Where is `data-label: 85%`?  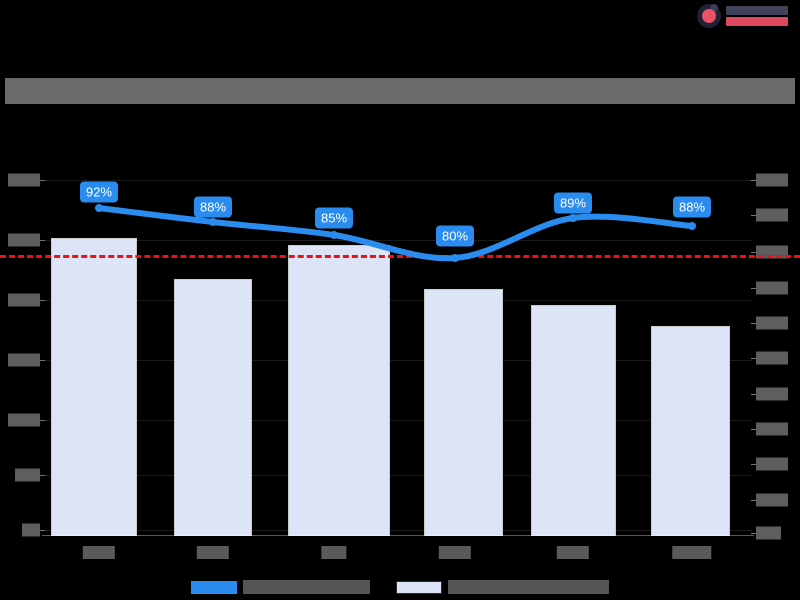
data-label: 85% is located at coordinates (334, 218).